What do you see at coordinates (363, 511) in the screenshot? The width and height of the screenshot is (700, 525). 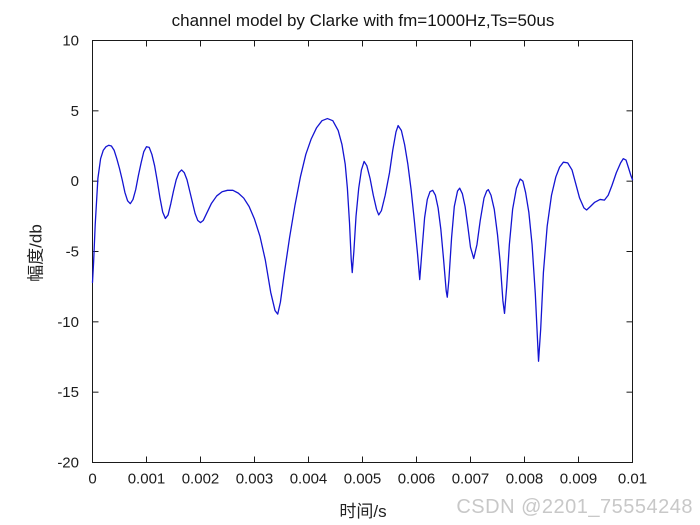 I see `x-axis-label: 时间/s` at bounding box center [363, 511].